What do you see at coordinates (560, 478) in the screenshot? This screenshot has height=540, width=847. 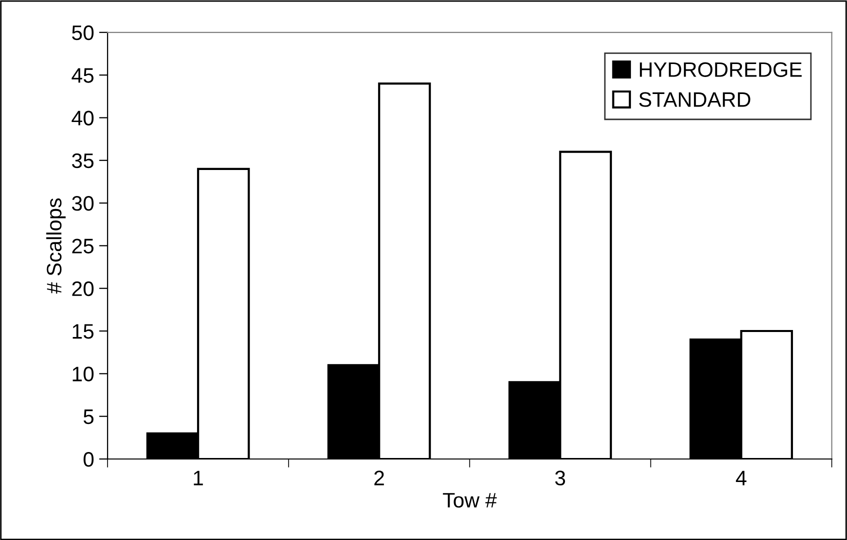 I see `x-tick-label: 3` at bounding box center [560, 478].